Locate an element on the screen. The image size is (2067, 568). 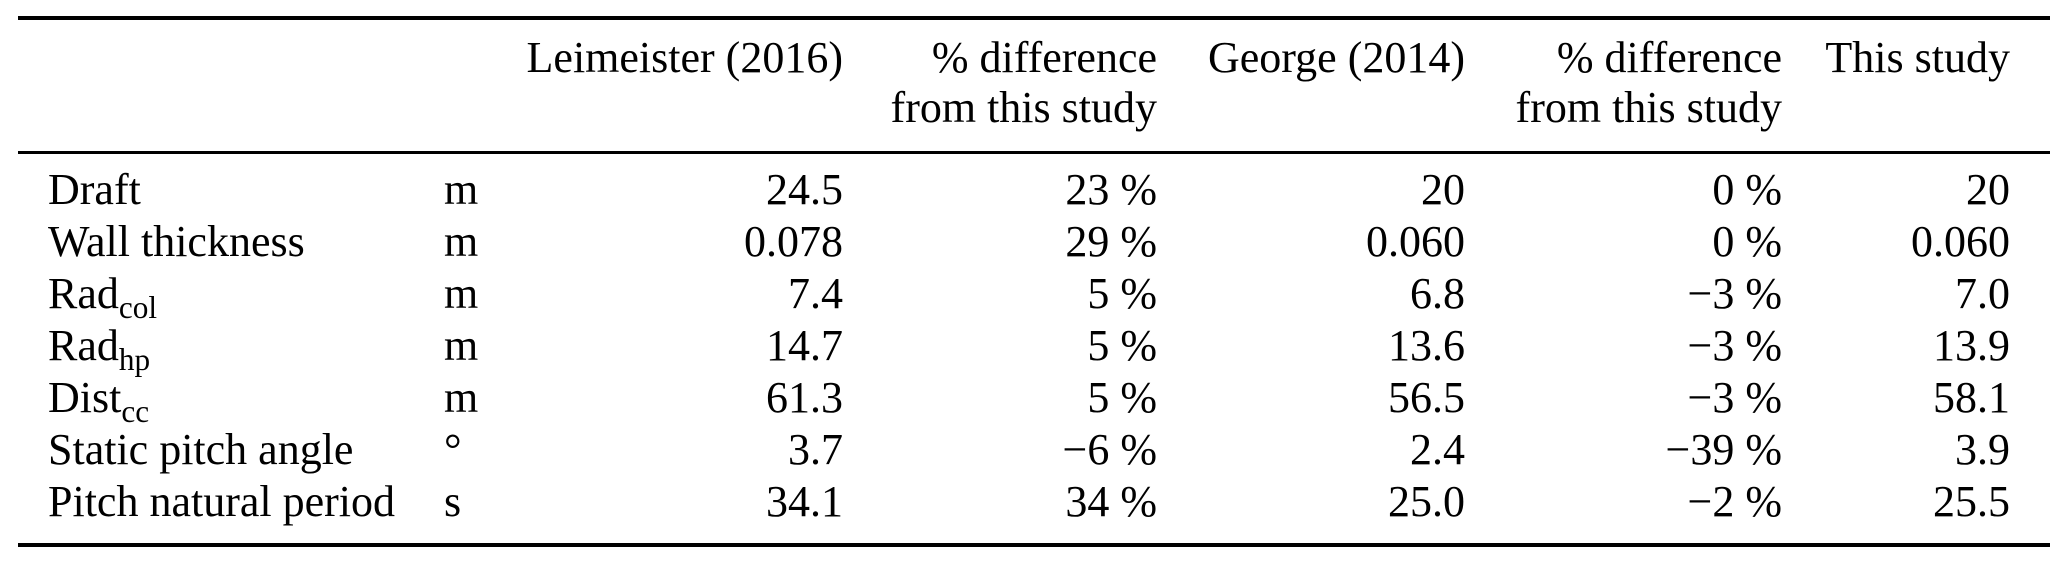
header-leimeister-label: Leimeister (2016) is located at coordinates (684, 57).